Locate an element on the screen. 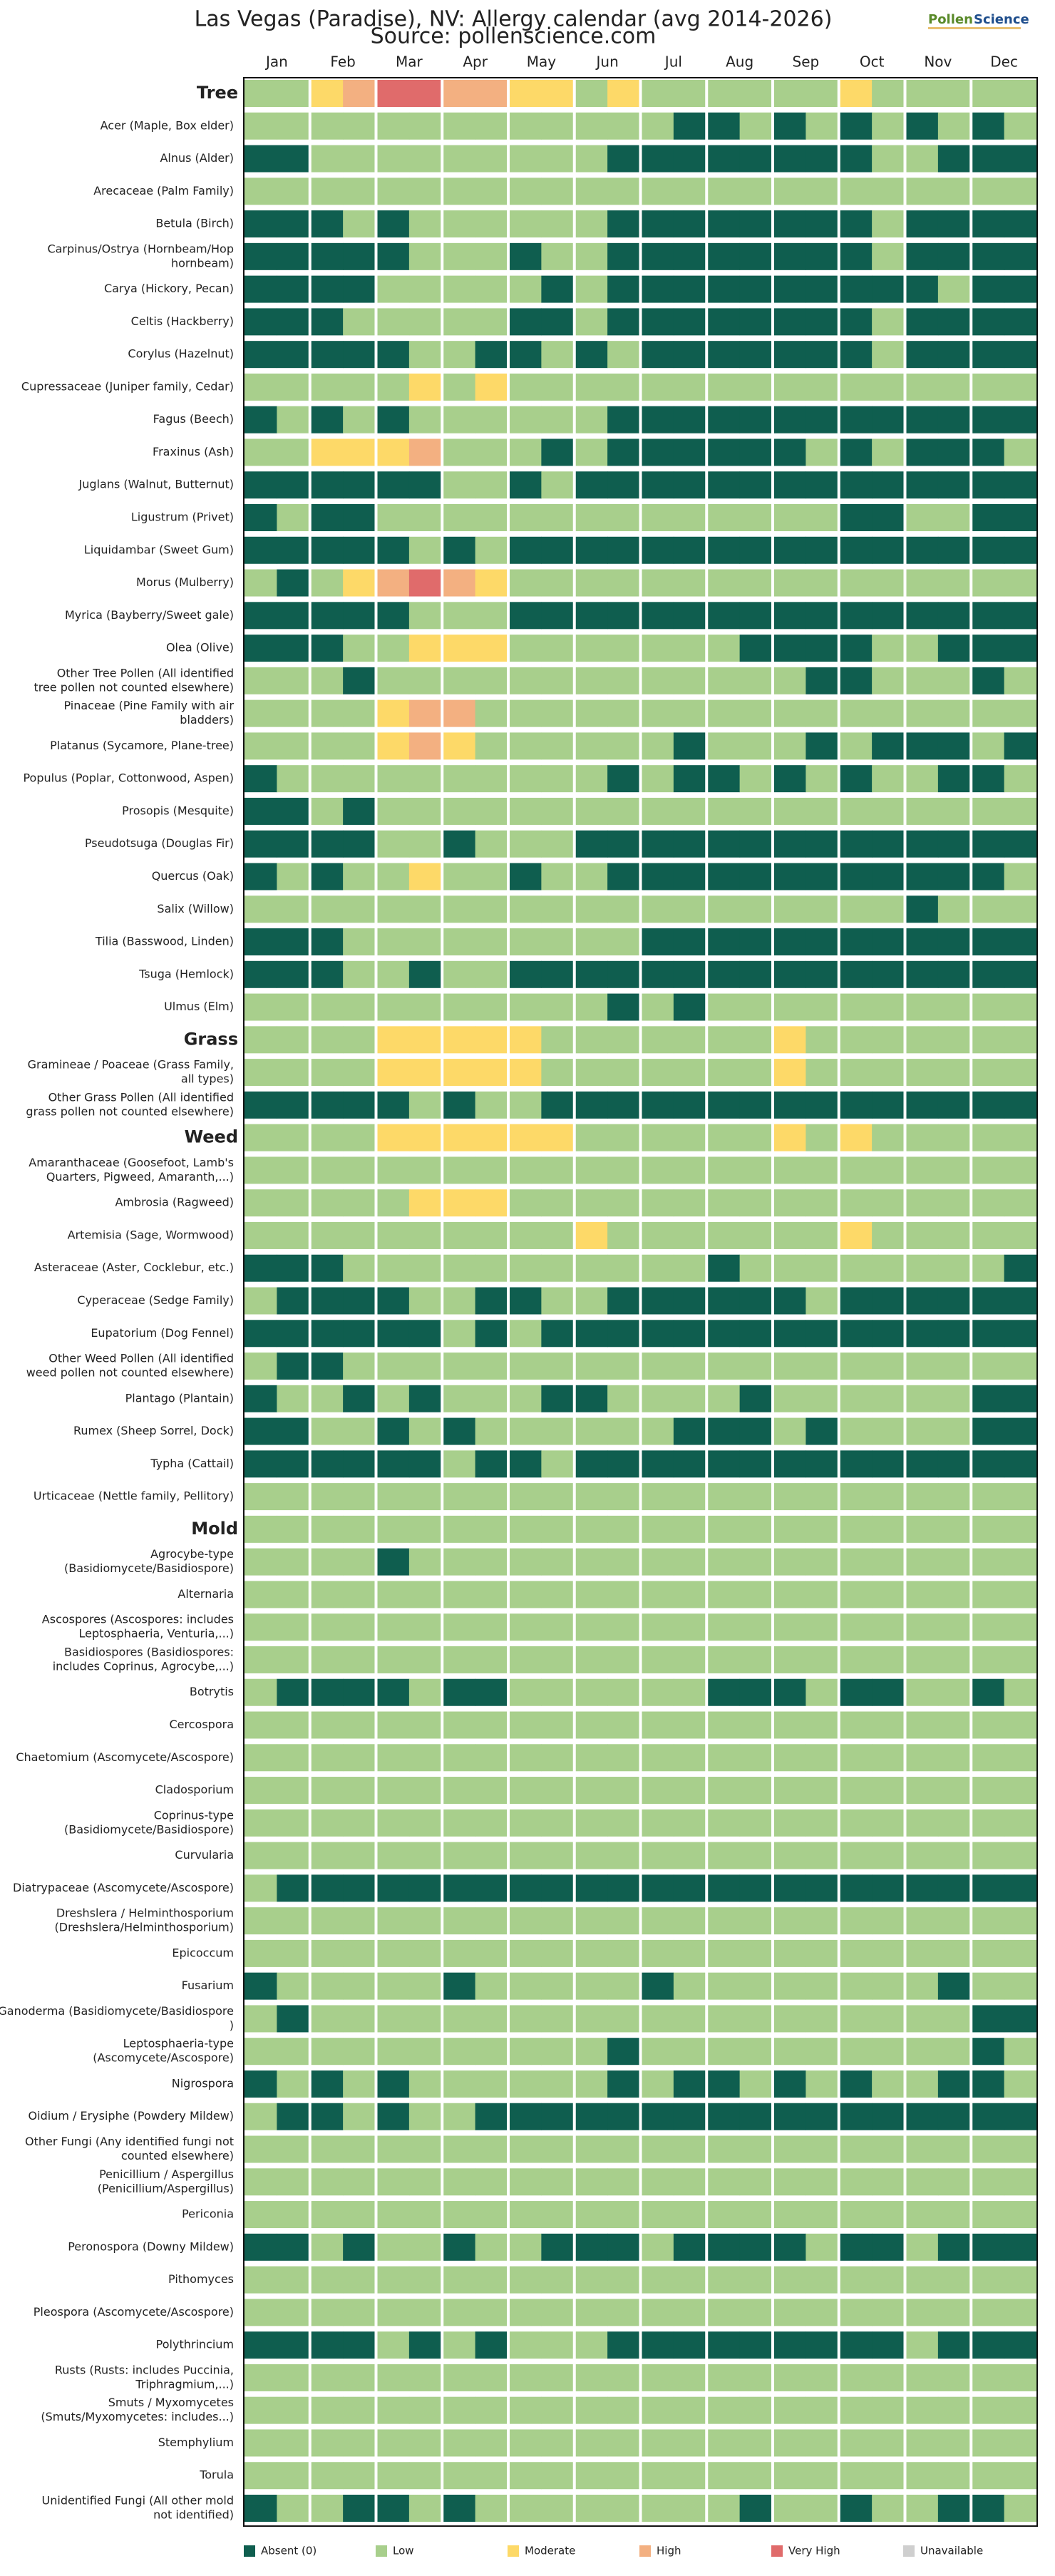 The width and height of the screenshot is (1055, 2576). row-label: Ganoderma (Basidiomycete/Basidiospore is located at coordinates (117, 2011).